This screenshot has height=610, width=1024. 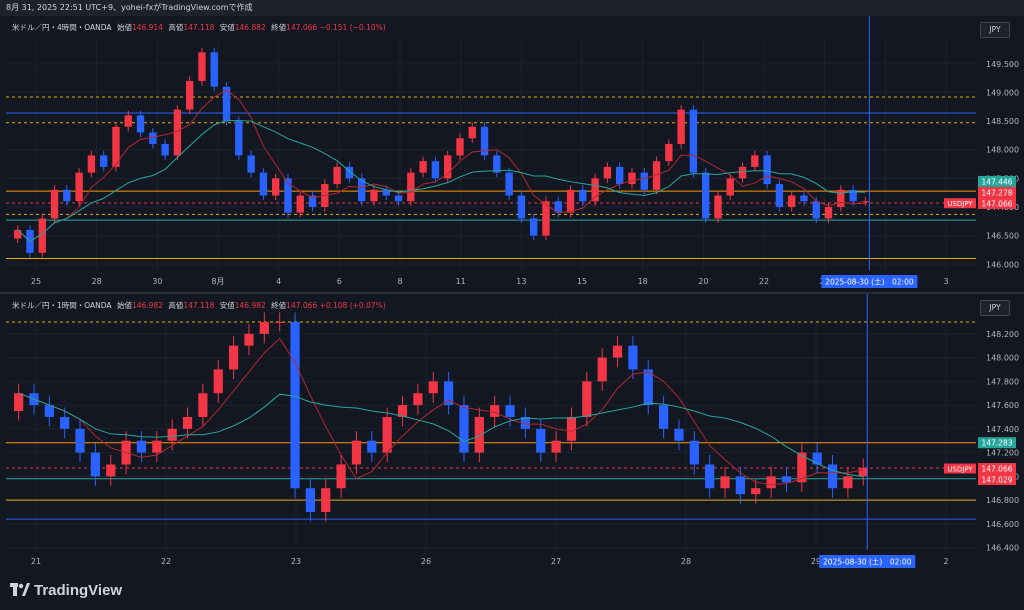 I want to click on footer: TradingView, so click(x=512, y=591).